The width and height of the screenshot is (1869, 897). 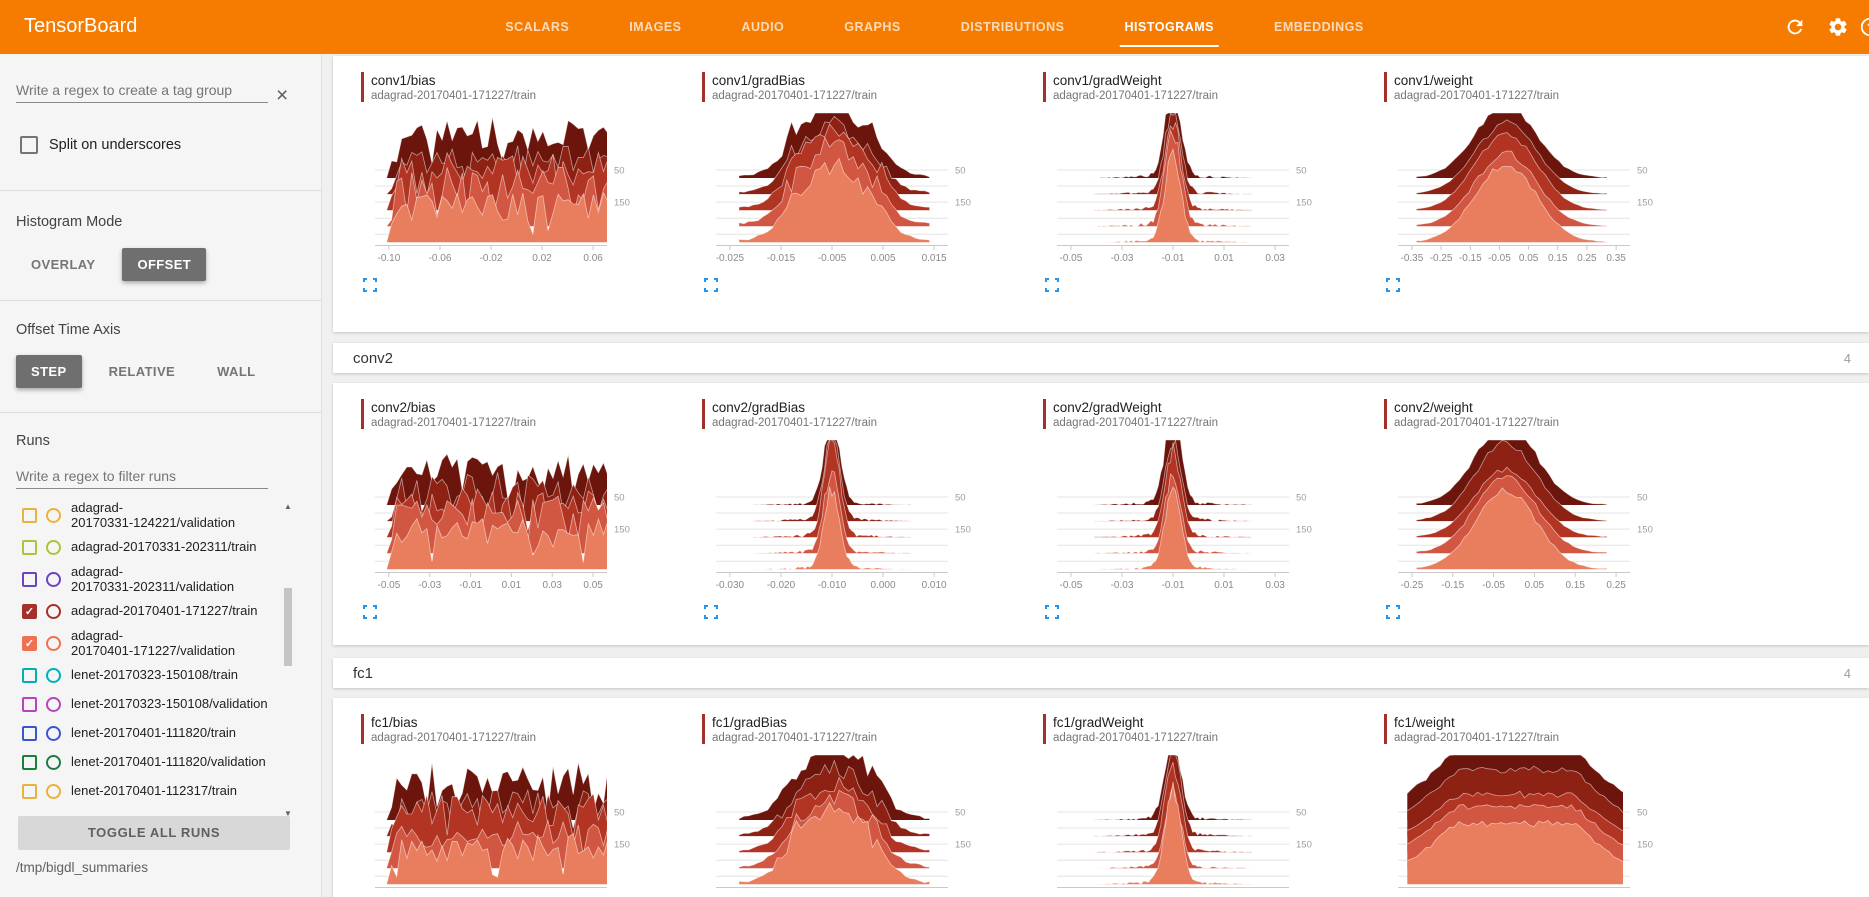 I want to click on svg-text: 0.05, so click(x=1535, y=585).